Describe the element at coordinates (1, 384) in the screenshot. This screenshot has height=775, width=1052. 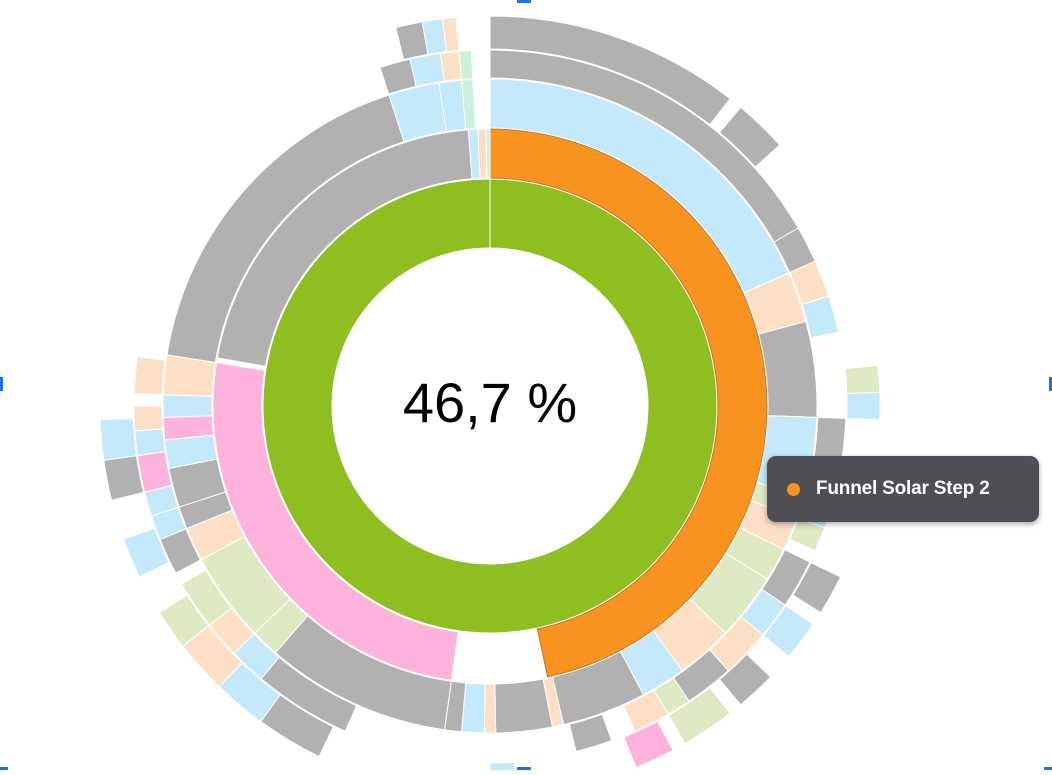
I see `resize-handle-left` at that location.